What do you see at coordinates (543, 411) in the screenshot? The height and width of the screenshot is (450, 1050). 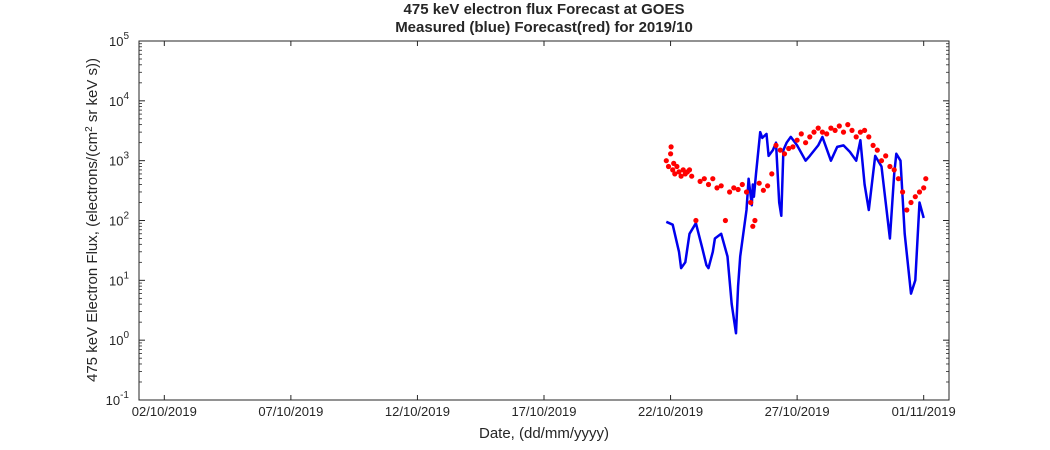 I see `x-tick-label: 17/10/2019` at bounding box center [543, 411].